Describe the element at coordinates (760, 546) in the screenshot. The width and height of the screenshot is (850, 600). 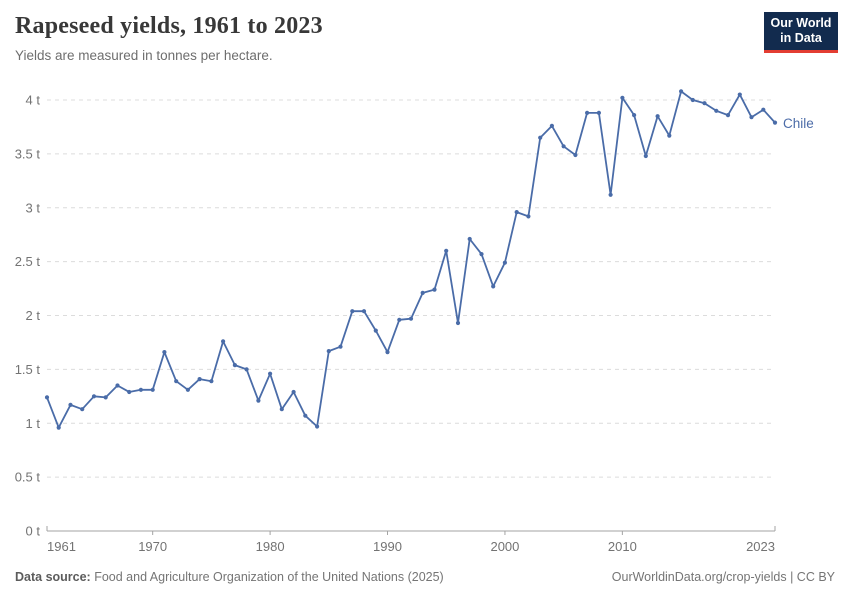
I see `x-tick-label: 2023` at that location.